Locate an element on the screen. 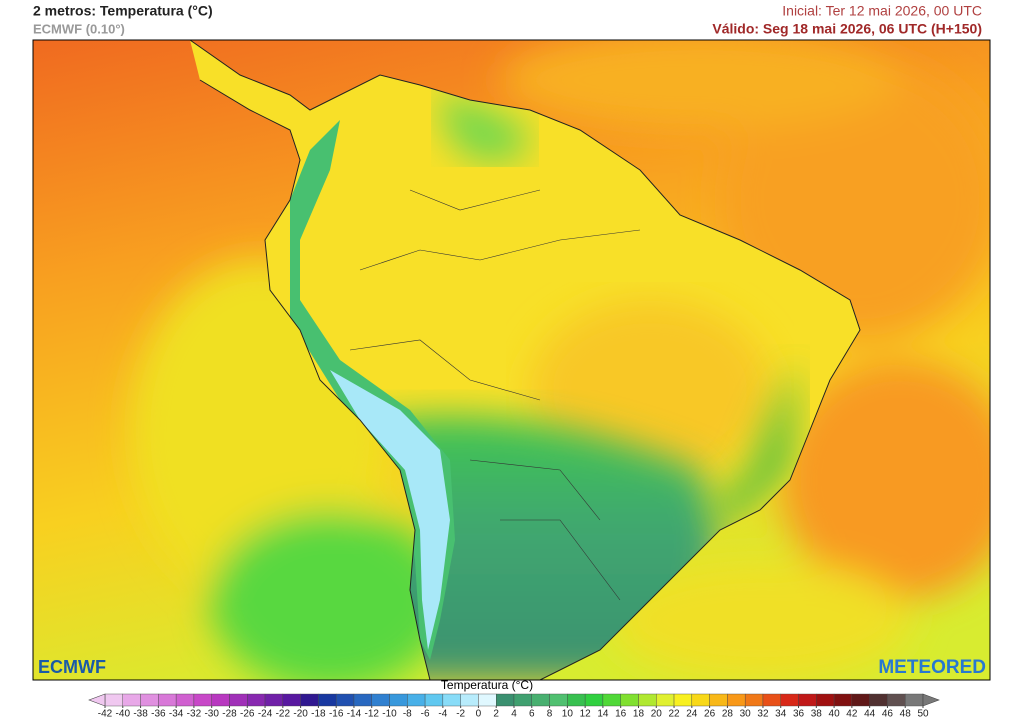  colorbar-tick-label: -42 is located at coordinates (105, 714).